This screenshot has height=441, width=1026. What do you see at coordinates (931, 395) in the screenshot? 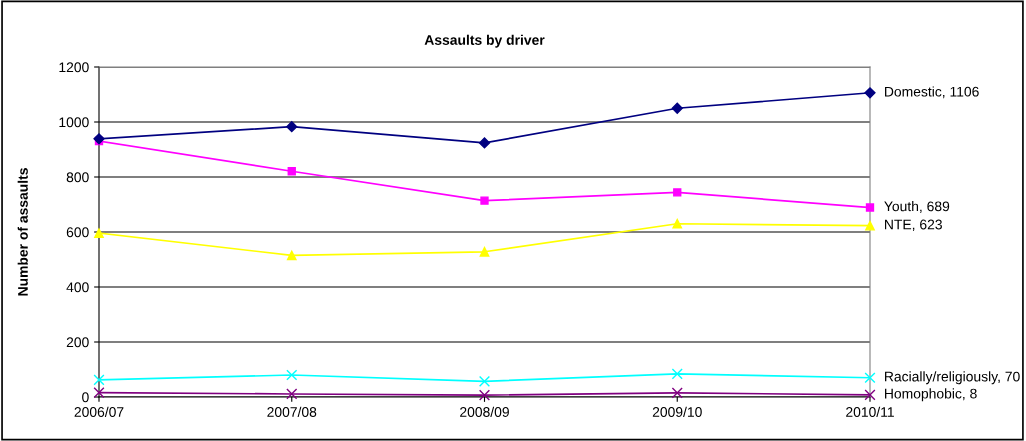
I see `data-label: Homophobic, 8` at bounding box center [931, 395].